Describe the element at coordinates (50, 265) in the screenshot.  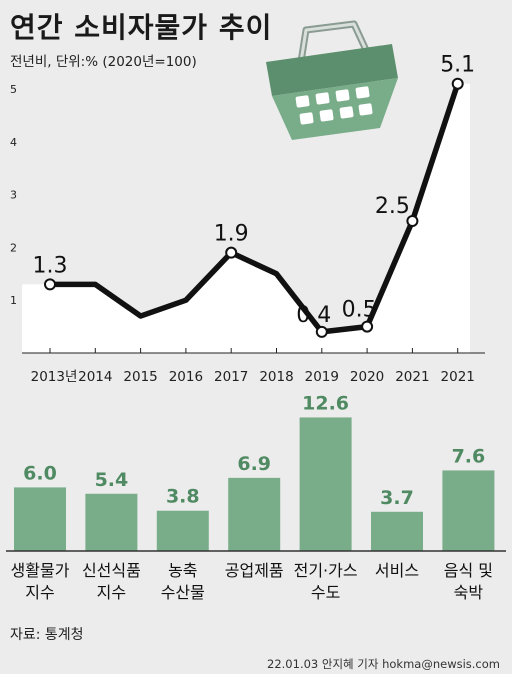
I see `point-value-label: 1.3` at that location.